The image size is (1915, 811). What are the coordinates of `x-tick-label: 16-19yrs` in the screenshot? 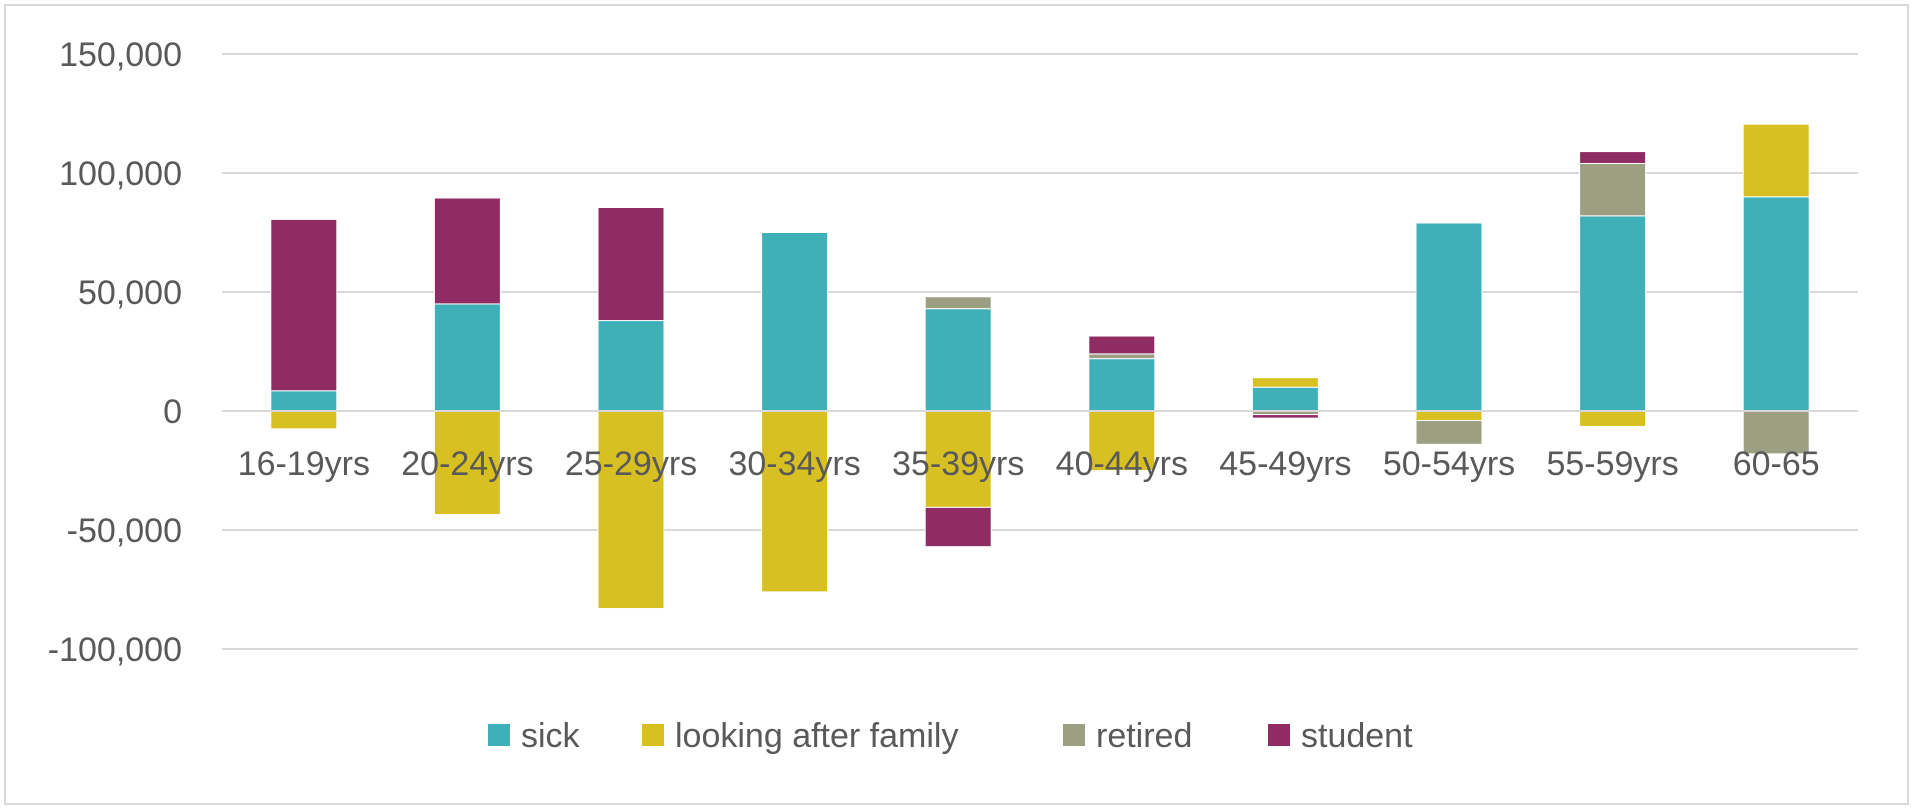 It's located at (304, 464).